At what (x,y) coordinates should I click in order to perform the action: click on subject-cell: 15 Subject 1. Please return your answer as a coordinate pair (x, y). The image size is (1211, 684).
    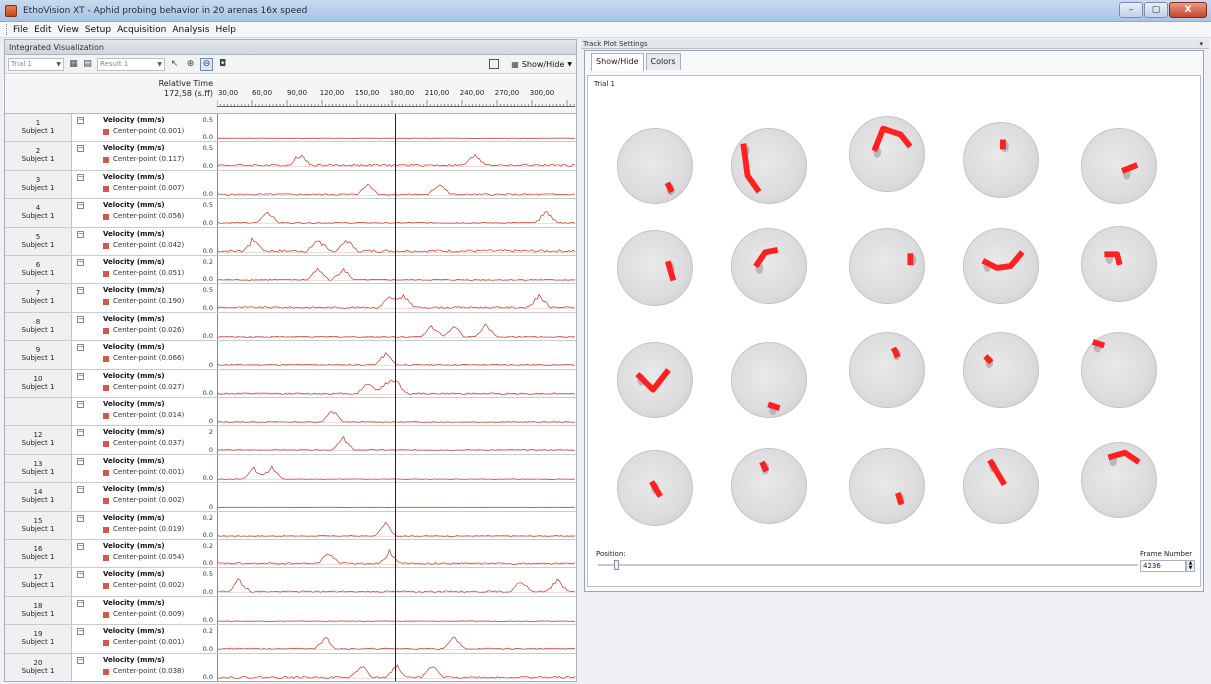
    Looking at the image, I should click on (38, 525).